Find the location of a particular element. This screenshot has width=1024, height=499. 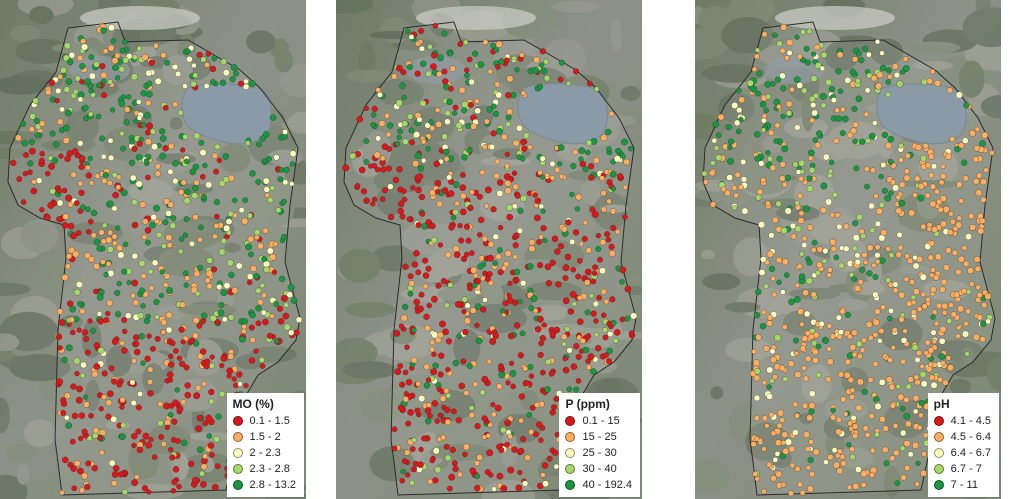

legend-label: 2.8 - 13.2 is located at coordinates (272, 485).